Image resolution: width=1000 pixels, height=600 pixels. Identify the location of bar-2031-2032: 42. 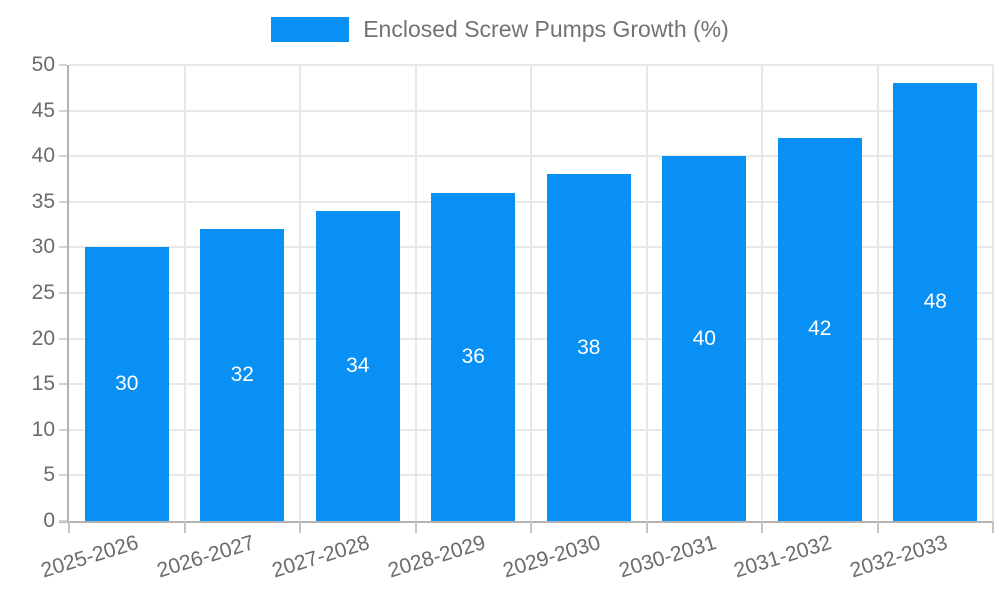
(819, 329).